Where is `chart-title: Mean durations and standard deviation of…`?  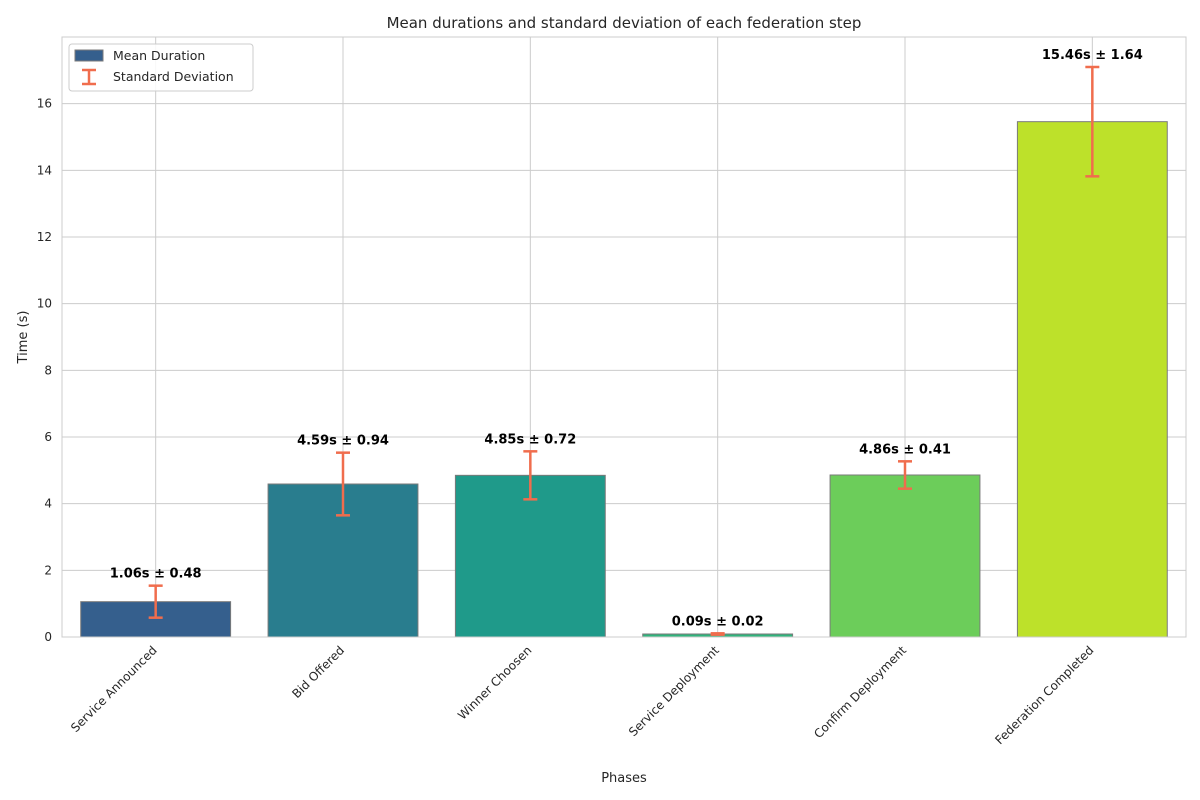 chart-title: Mean durations and standard deviation of… is located at coordinates (624, 23).